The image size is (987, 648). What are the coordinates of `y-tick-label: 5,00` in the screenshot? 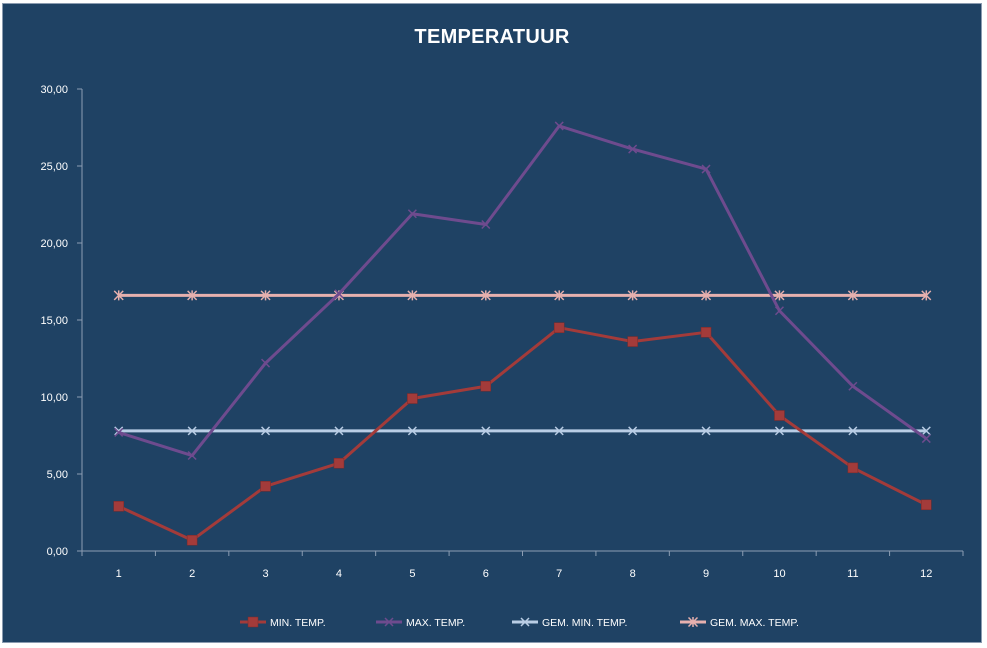 It's located at (57, 475).